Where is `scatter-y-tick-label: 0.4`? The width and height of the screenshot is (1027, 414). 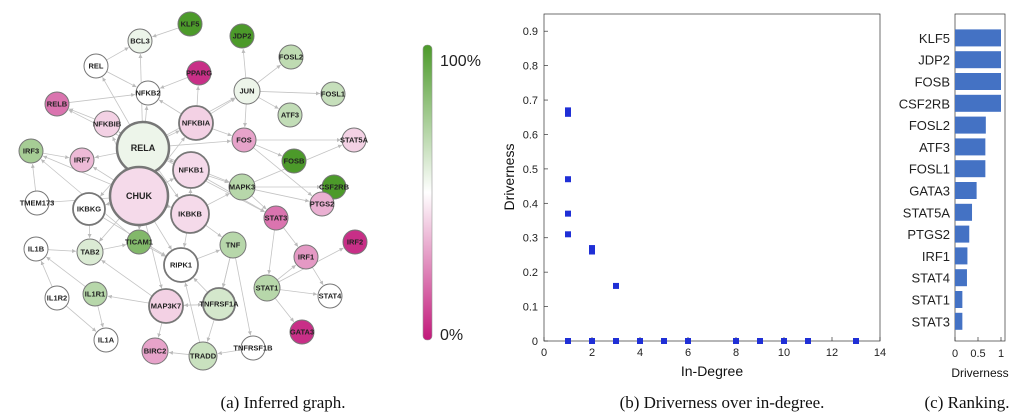
scatter-y-tick-label: 0.4 is located at coordinates (530, 204).